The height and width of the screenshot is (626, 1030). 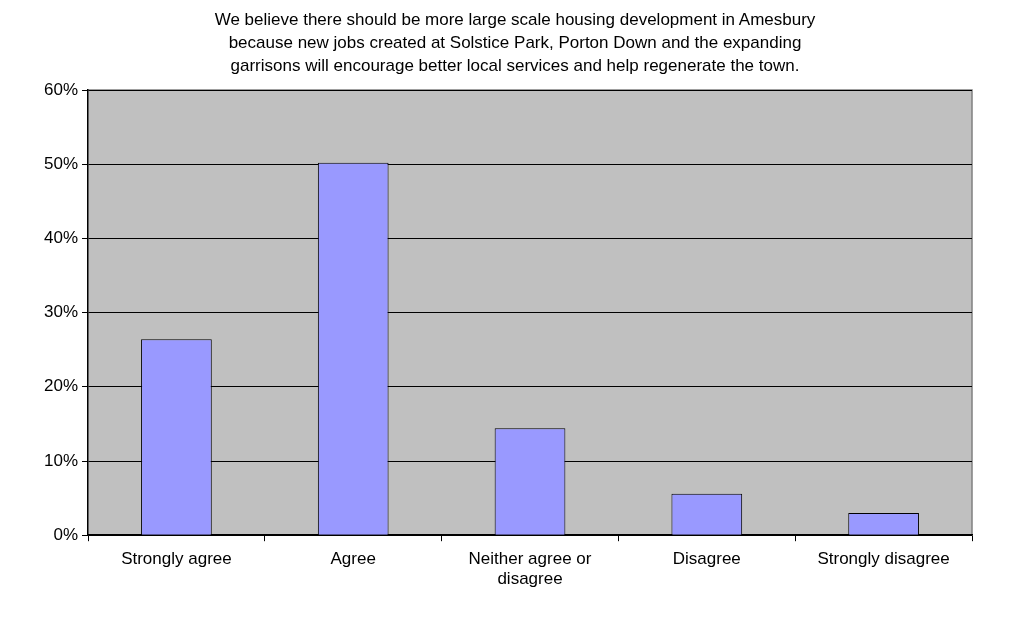 I want to click on x-tick-label: Strongly disagree, so click(x=883, y=559).